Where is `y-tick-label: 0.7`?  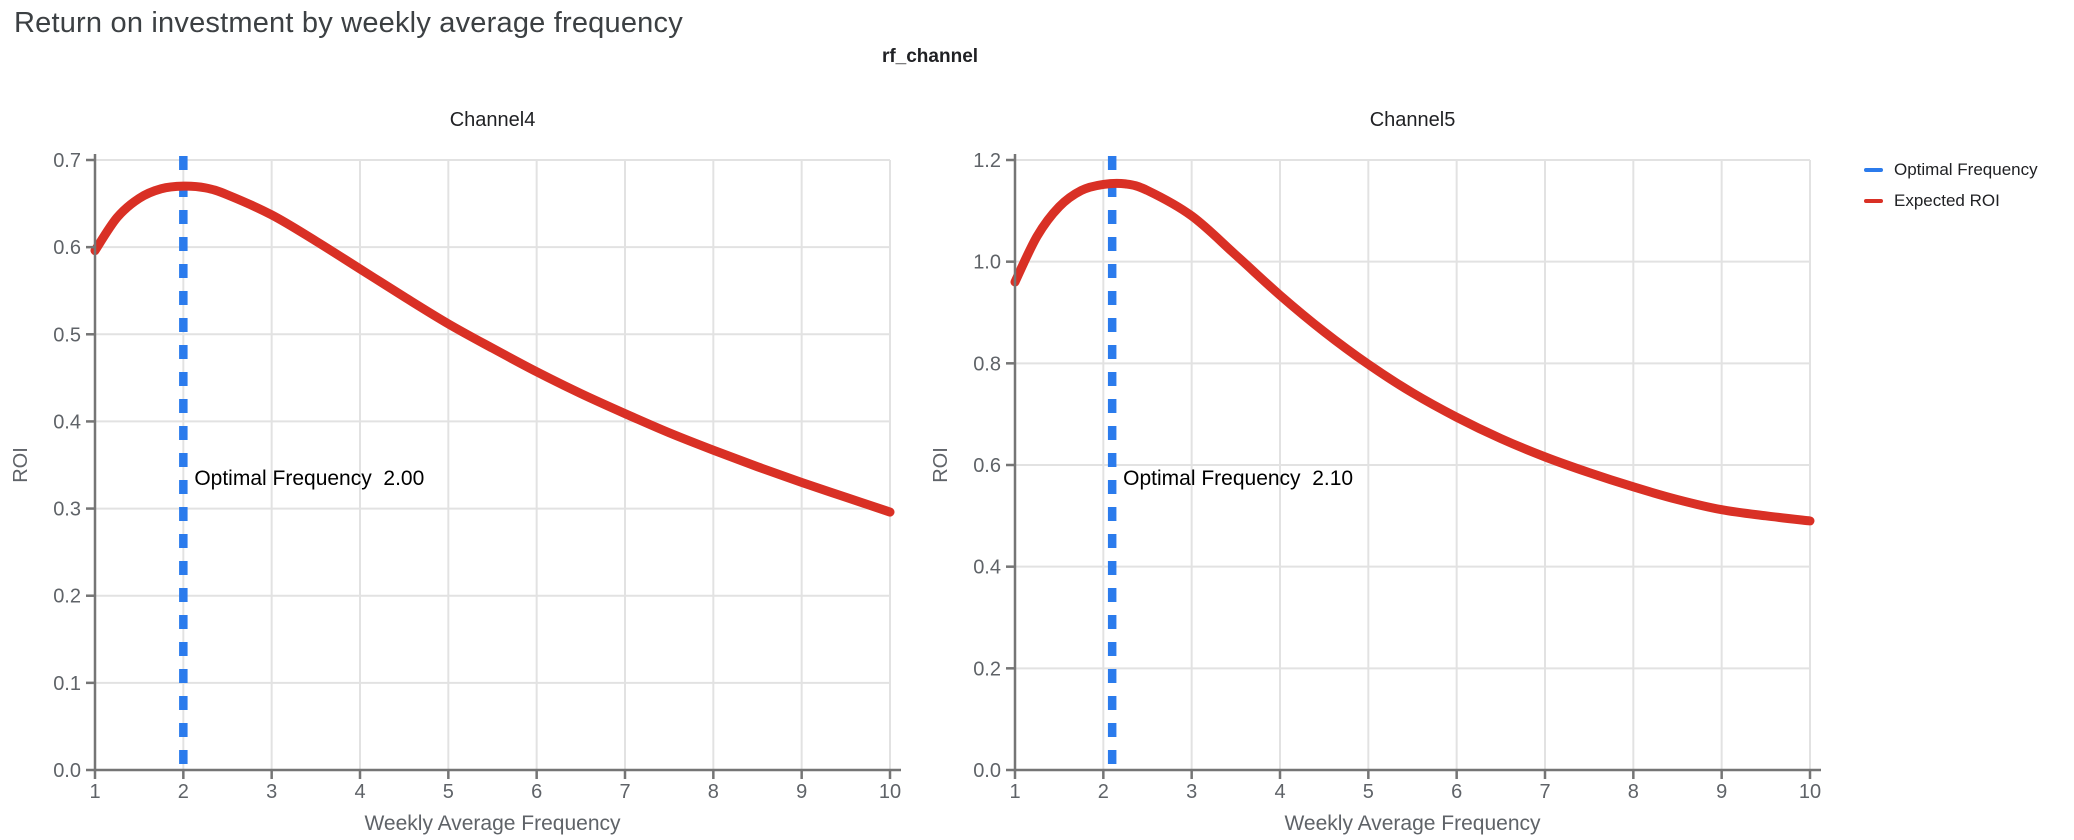
y-tick-label: 0.7 is located at coordinates (67, 161).